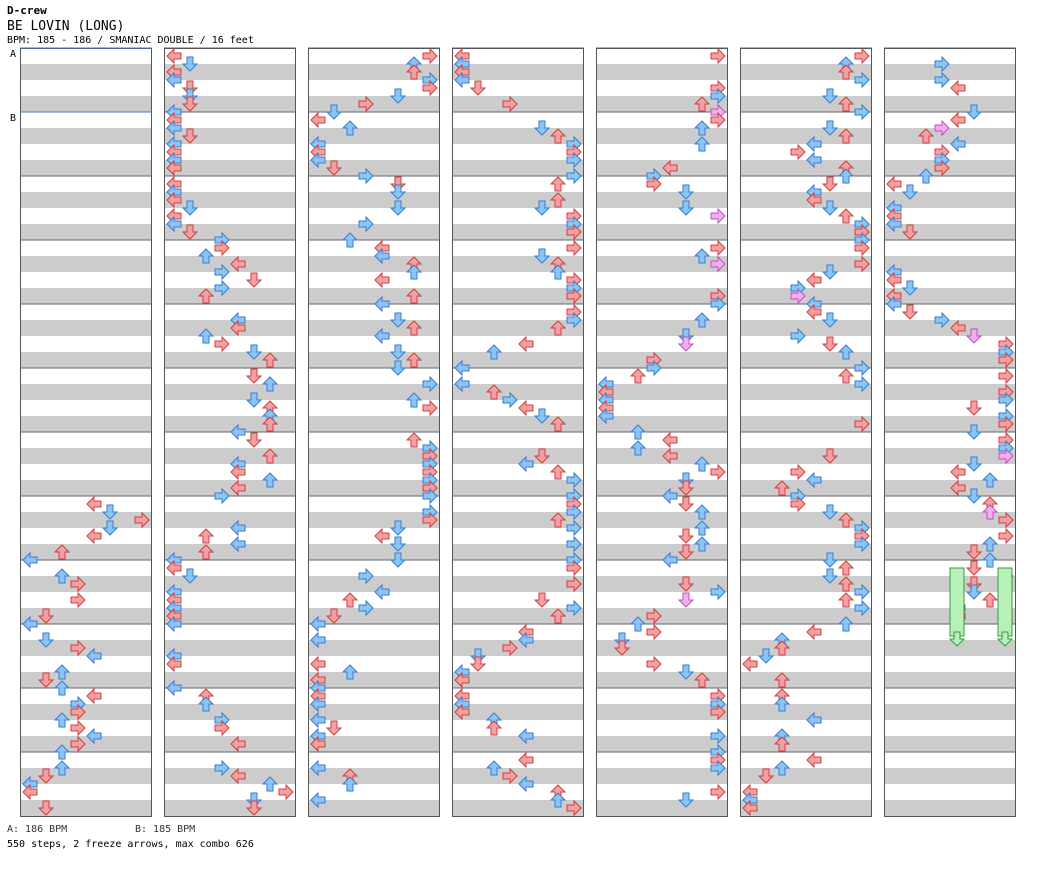  Describe the element at coordinates (13, 118) in the screenshot. I see `bpm-mark-label: B` at that location.